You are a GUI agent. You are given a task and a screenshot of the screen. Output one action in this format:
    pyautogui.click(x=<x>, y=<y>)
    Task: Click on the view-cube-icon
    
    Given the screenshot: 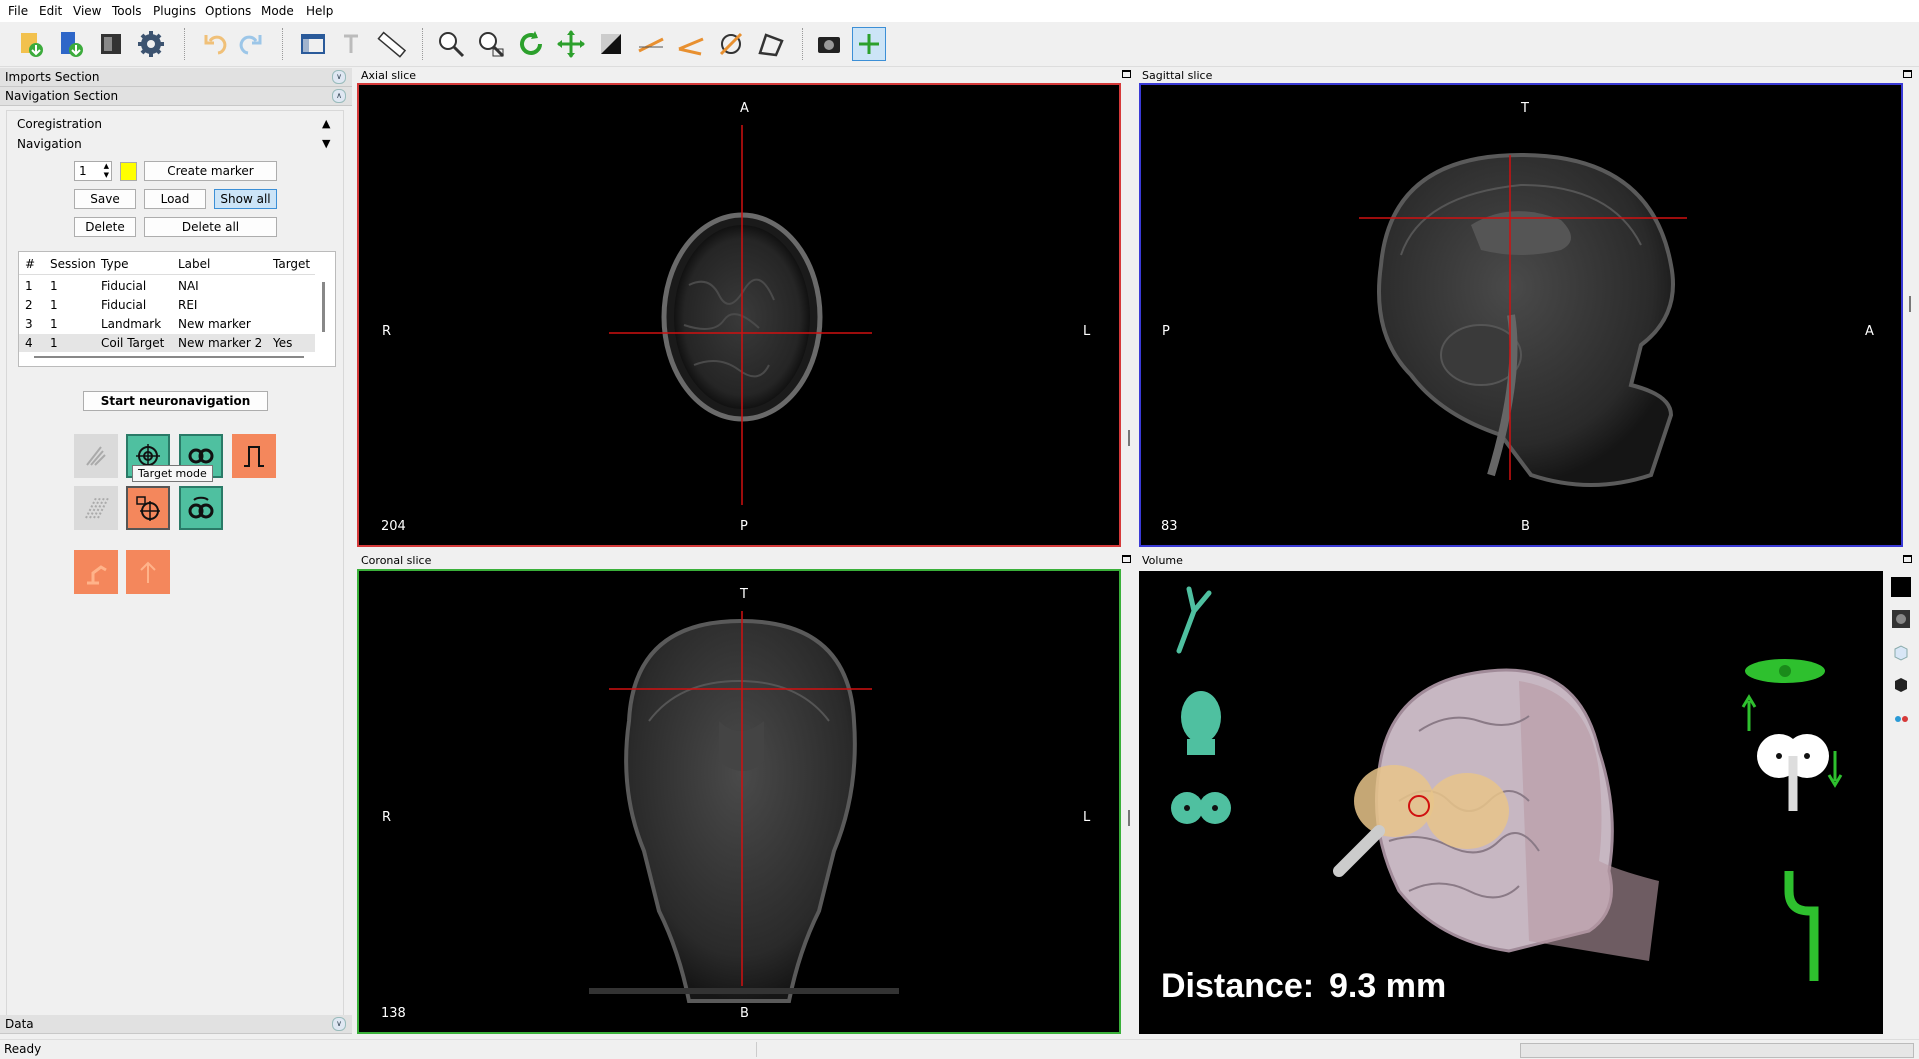 What is the action you would take?
    pyautogui.click(x=1901, y=653)
    